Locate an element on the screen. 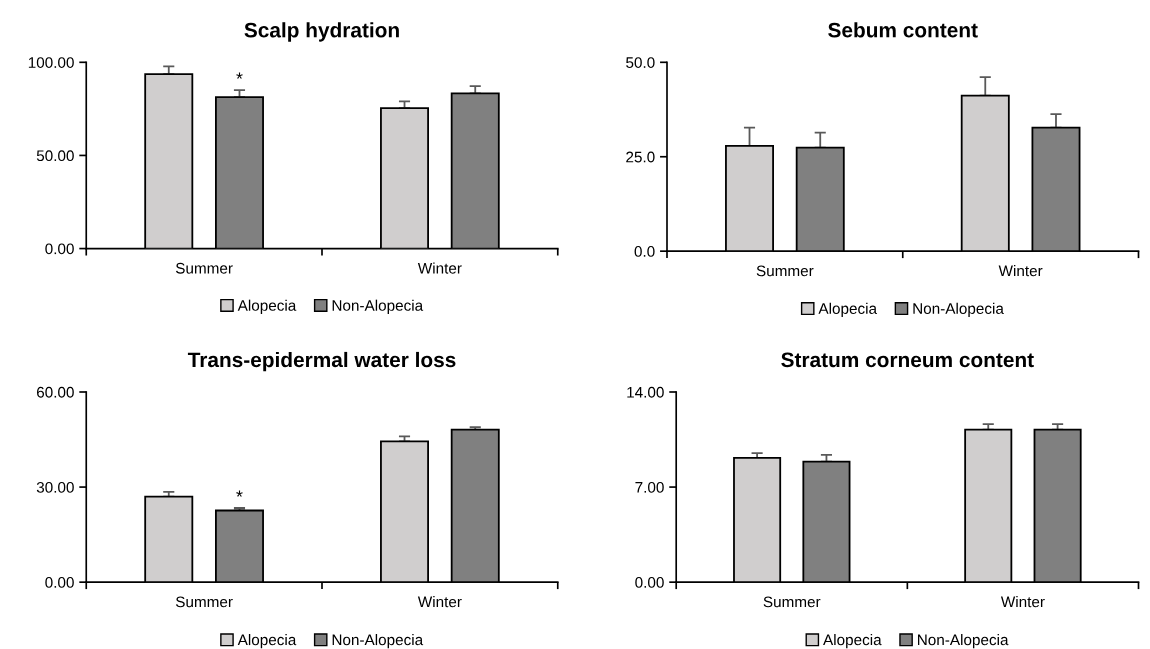 The width and height of the screenshot is (1150, 649). y-tick-label: 14.00 is located at coordinates (645, 392).